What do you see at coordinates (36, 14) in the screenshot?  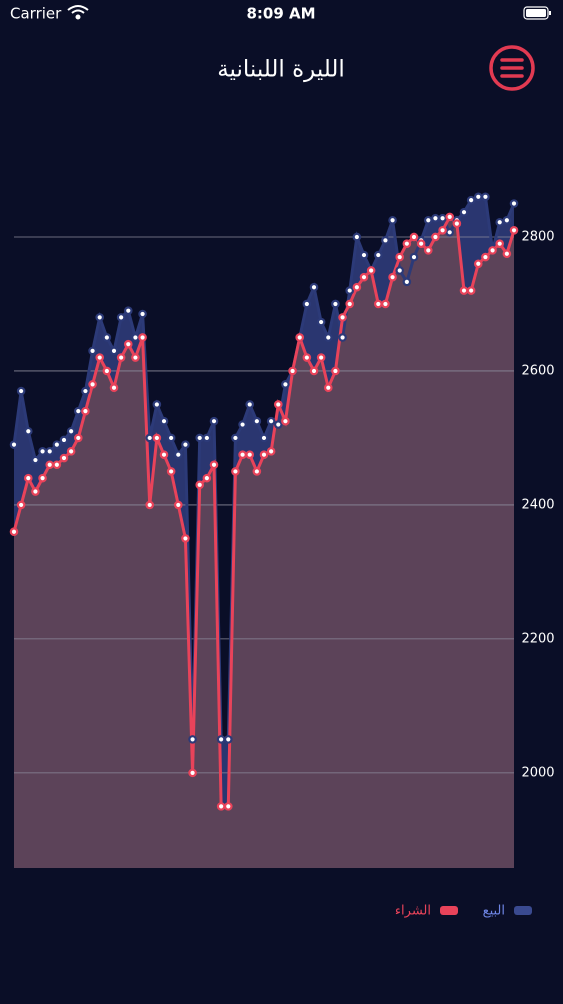 I see `carrier: Carrier` at bounding box center [36, 14].